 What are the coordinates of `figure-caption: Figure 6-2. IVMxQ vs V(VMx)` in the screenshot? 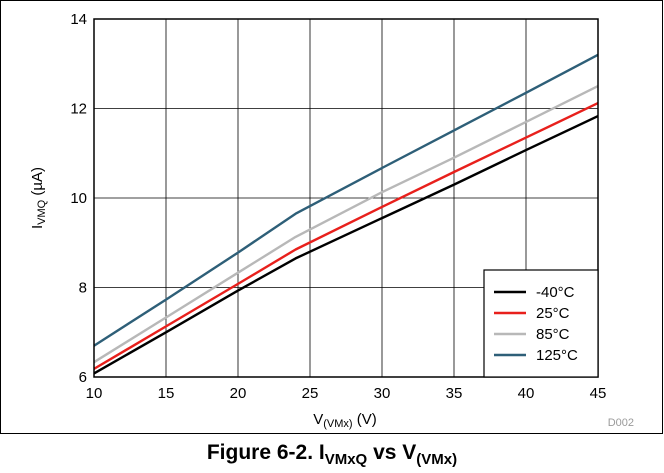 It's located at (332, 454).